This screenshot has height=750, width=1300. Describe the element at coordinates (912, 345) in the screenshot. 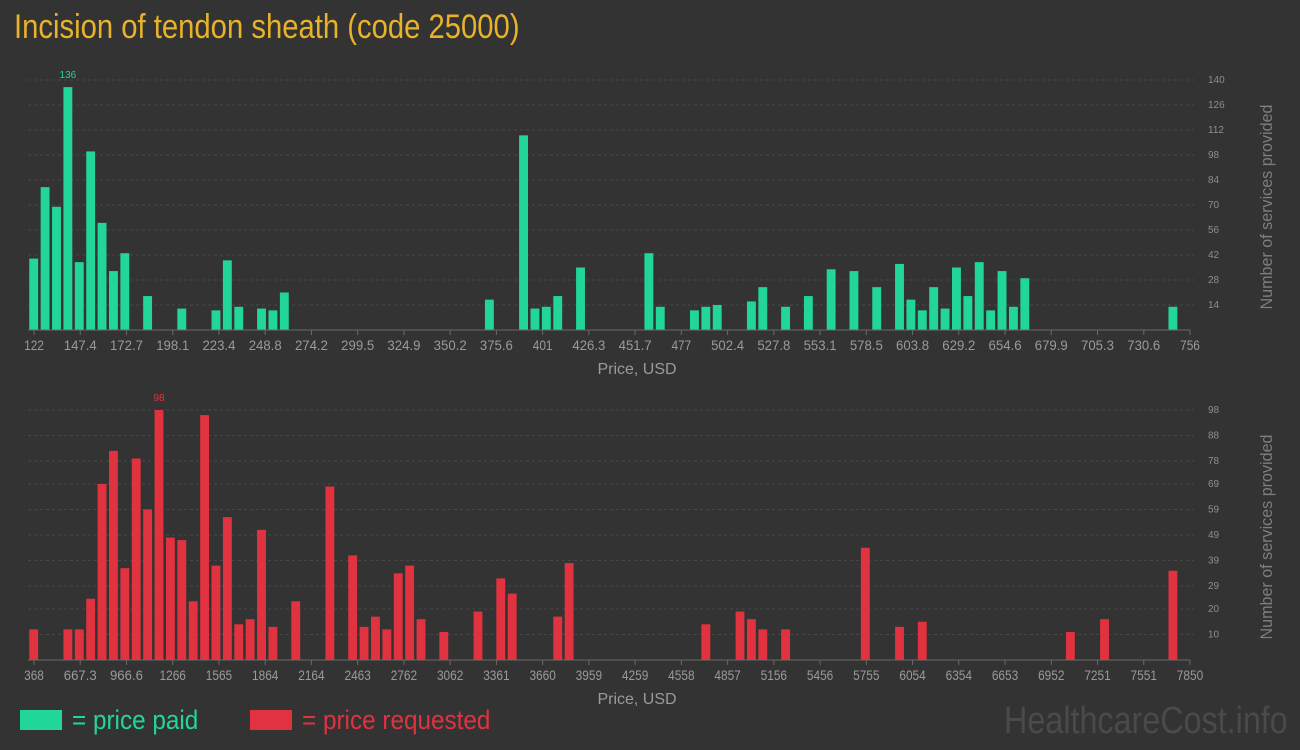

I see `x-tick-label-paid: 603.8` at that location.